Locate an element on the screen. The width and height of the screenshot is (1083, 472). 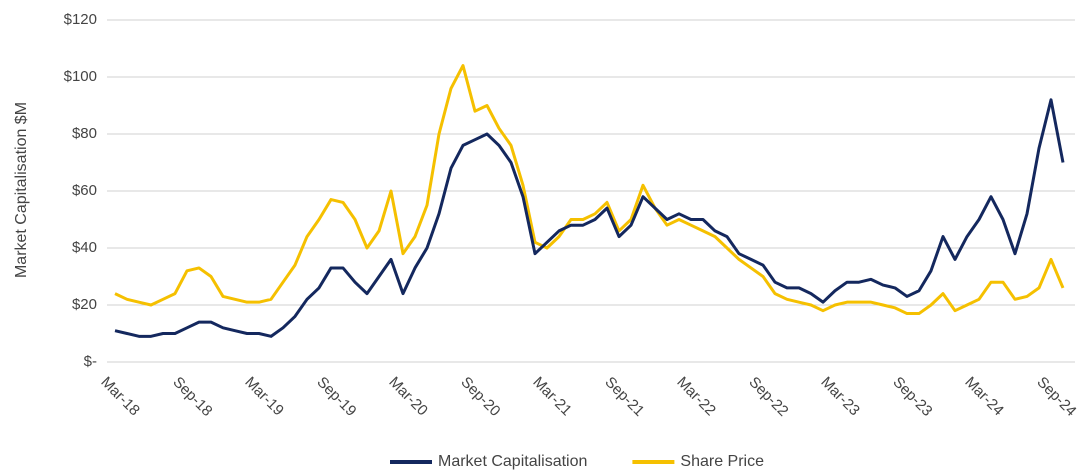
y-tick-label: $100 is located at coordinates (80, 76).